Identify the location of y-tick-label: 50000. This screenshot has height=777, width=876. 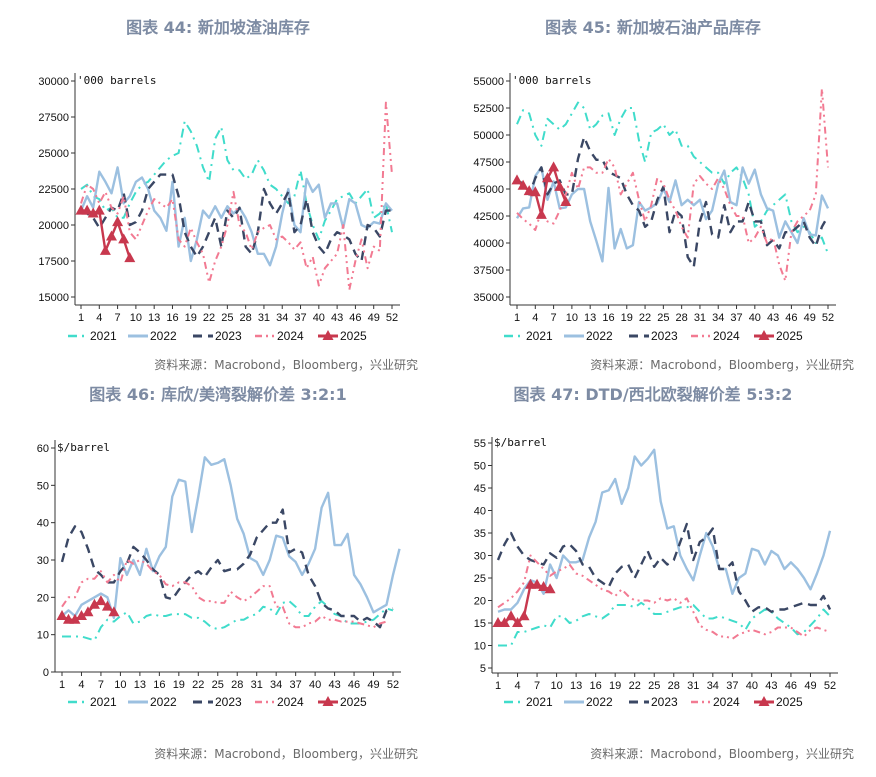
(488, 136).